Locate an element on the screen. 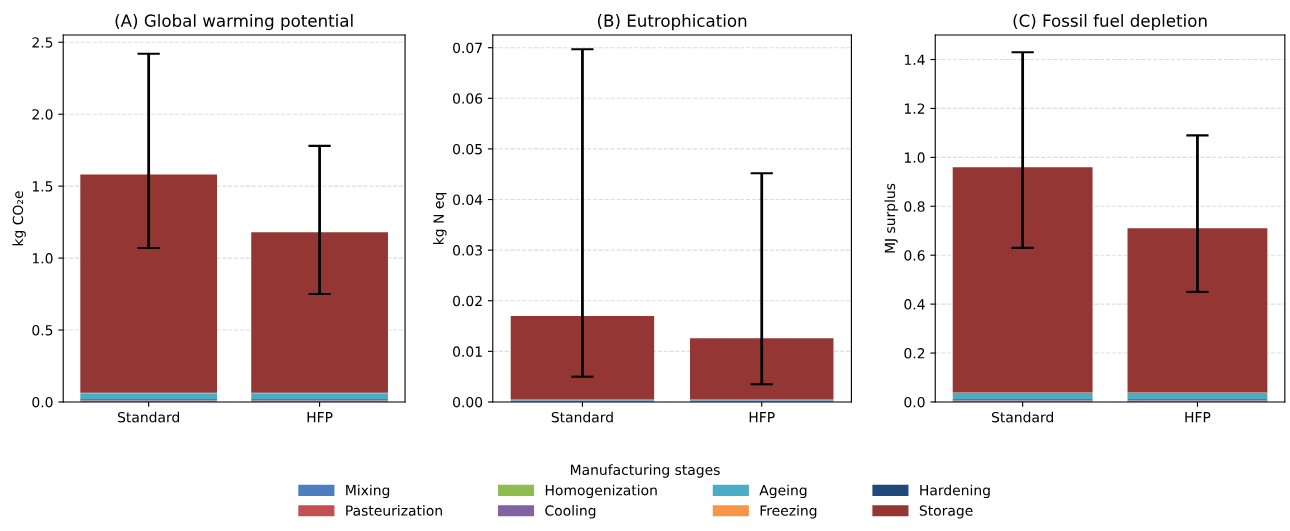 This screenshot has width=1290, height=531. y-tick-label: 1.2 is located at coordinates (914, 108).